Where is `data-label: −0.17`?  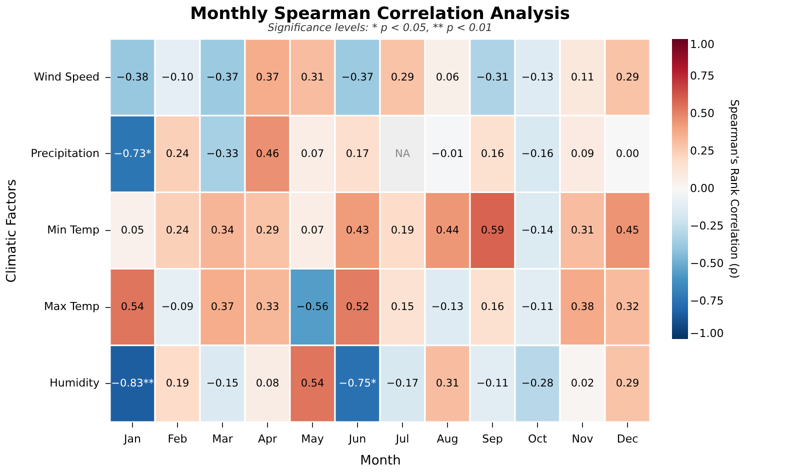
data-label: −0.17 is located at coordinates (402, 384).